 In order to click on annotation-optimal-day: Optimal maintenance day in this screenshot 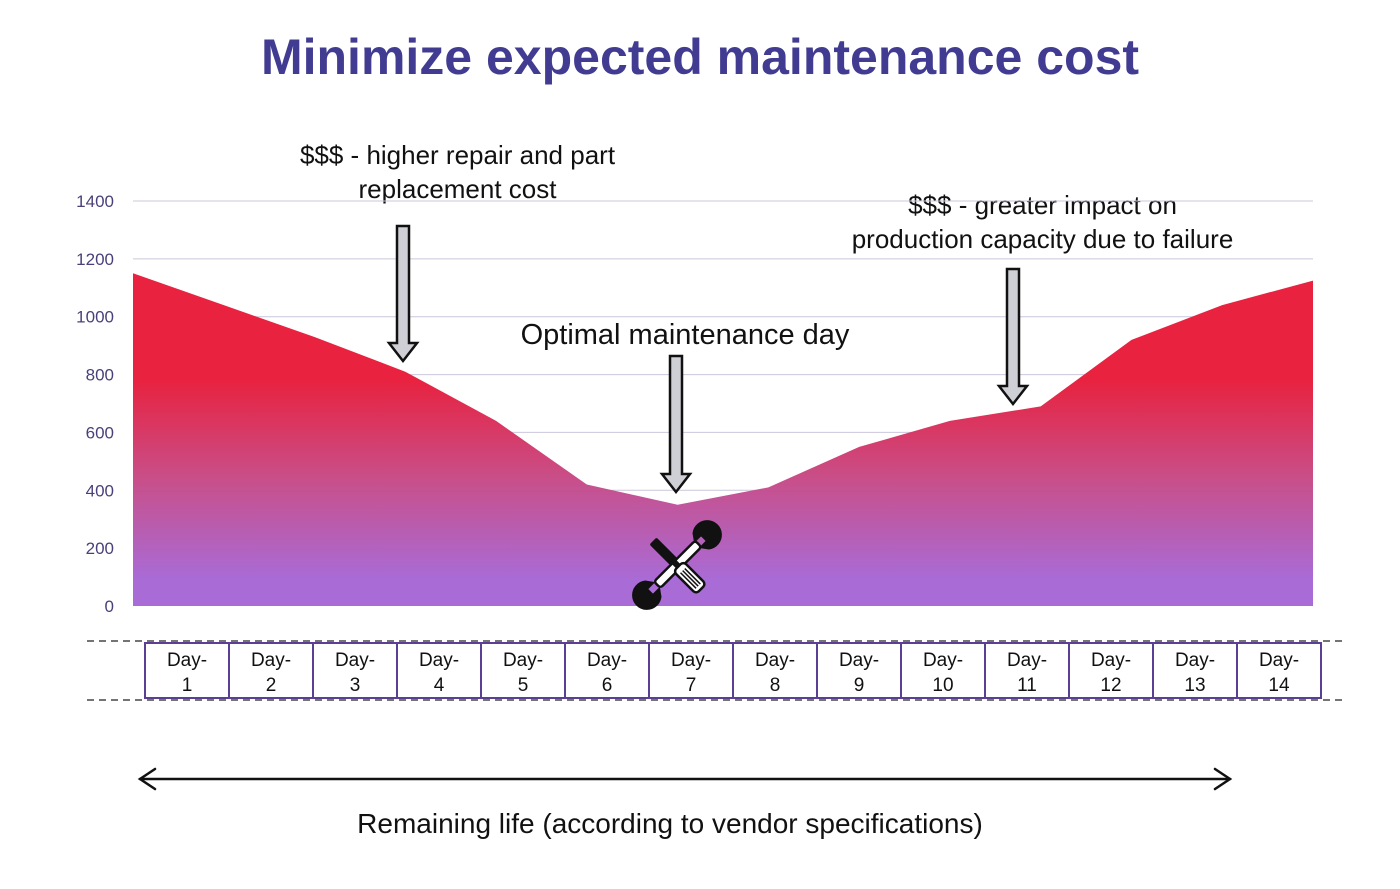, I will do `click(685, 335)`.